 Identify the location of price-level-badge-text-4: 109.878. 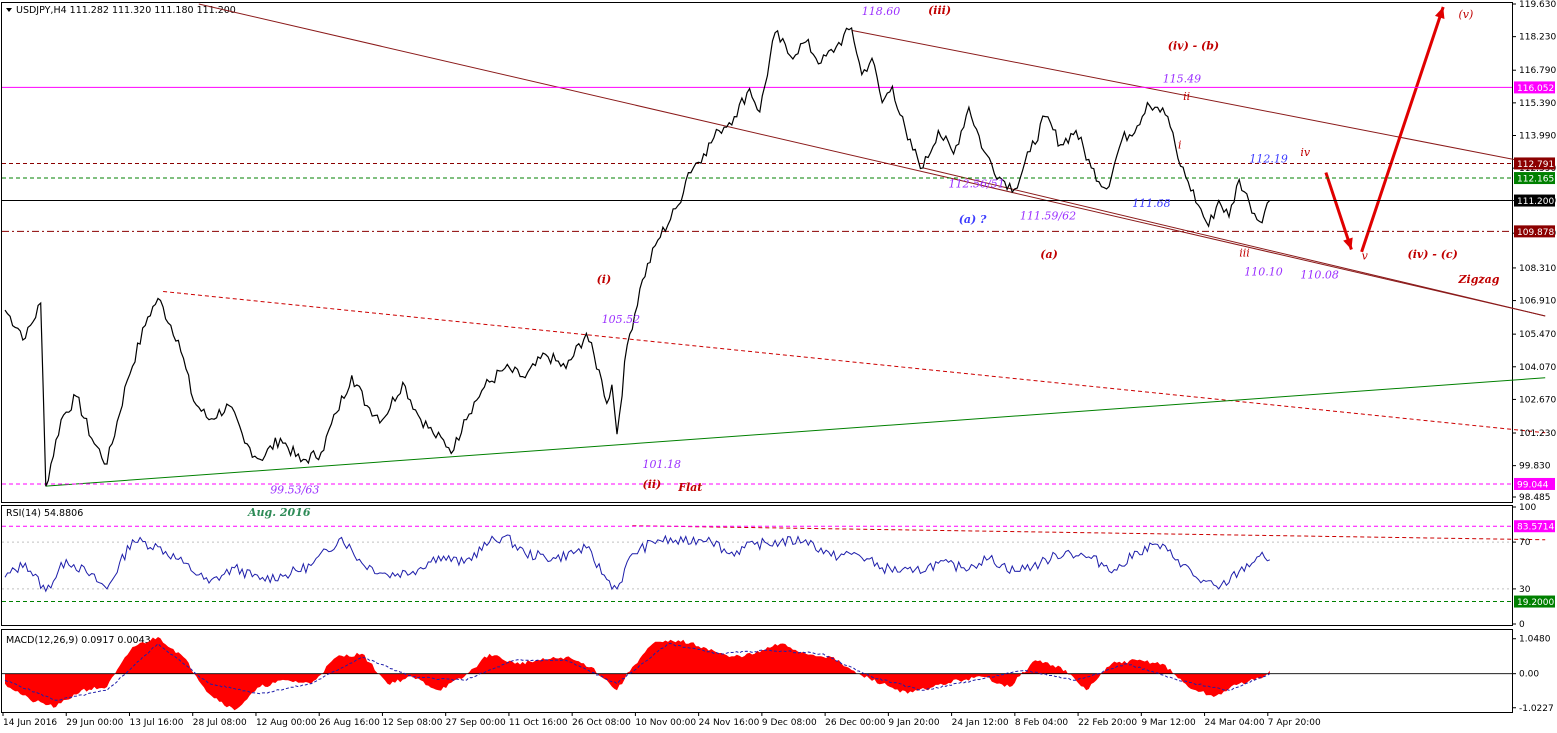
(1535, 233).